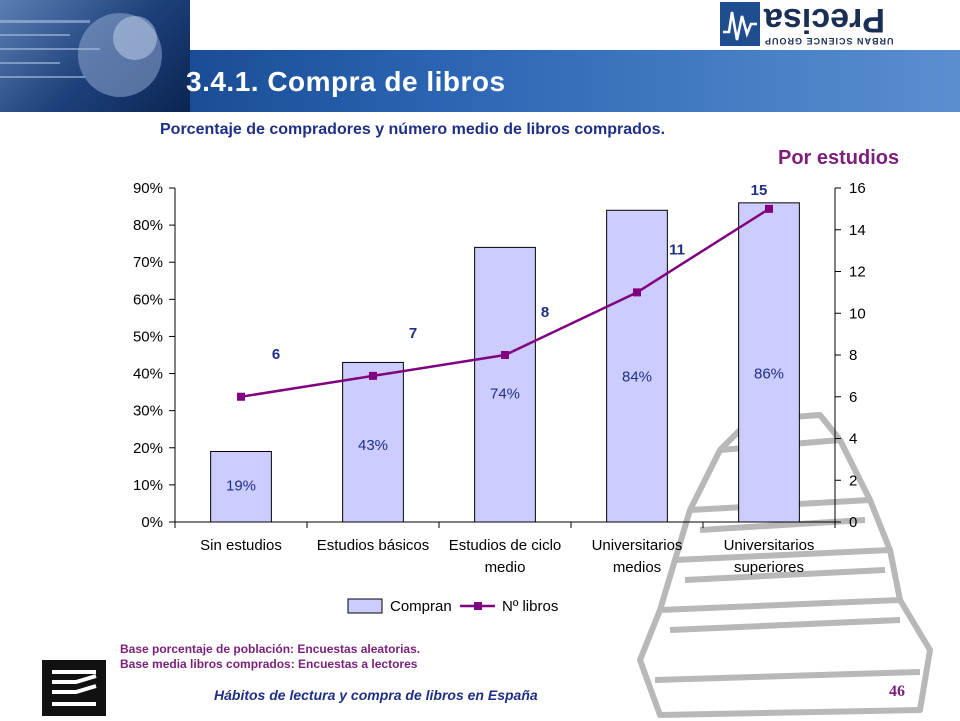  I want to click on left-axis-tick-label: 80%, so click(148, 225).